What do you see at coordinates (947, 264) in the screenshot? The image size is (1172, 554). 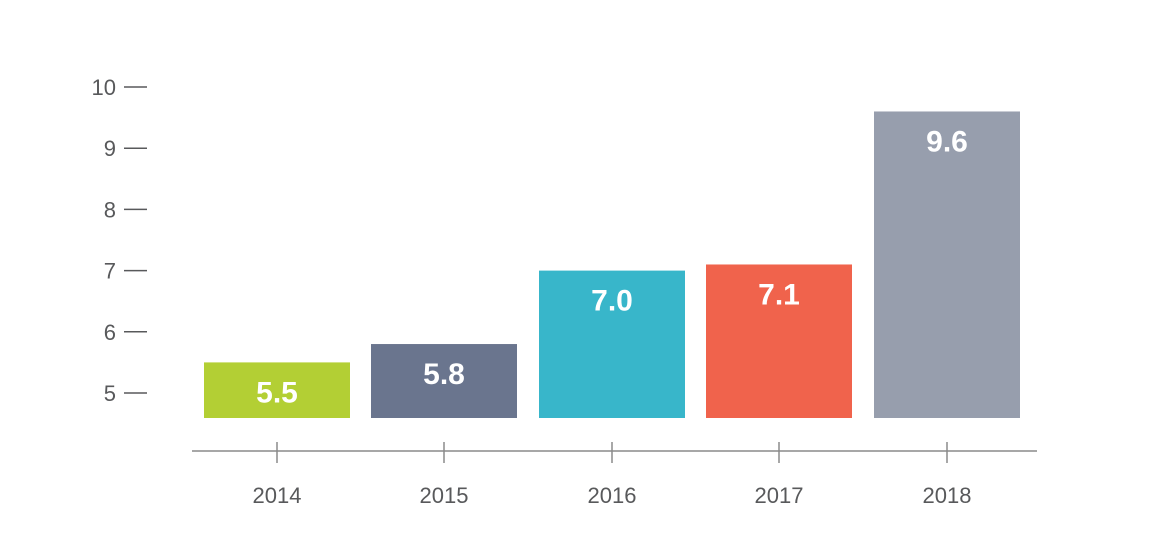 I see `bar-2018` at bounding box center [947, 264].